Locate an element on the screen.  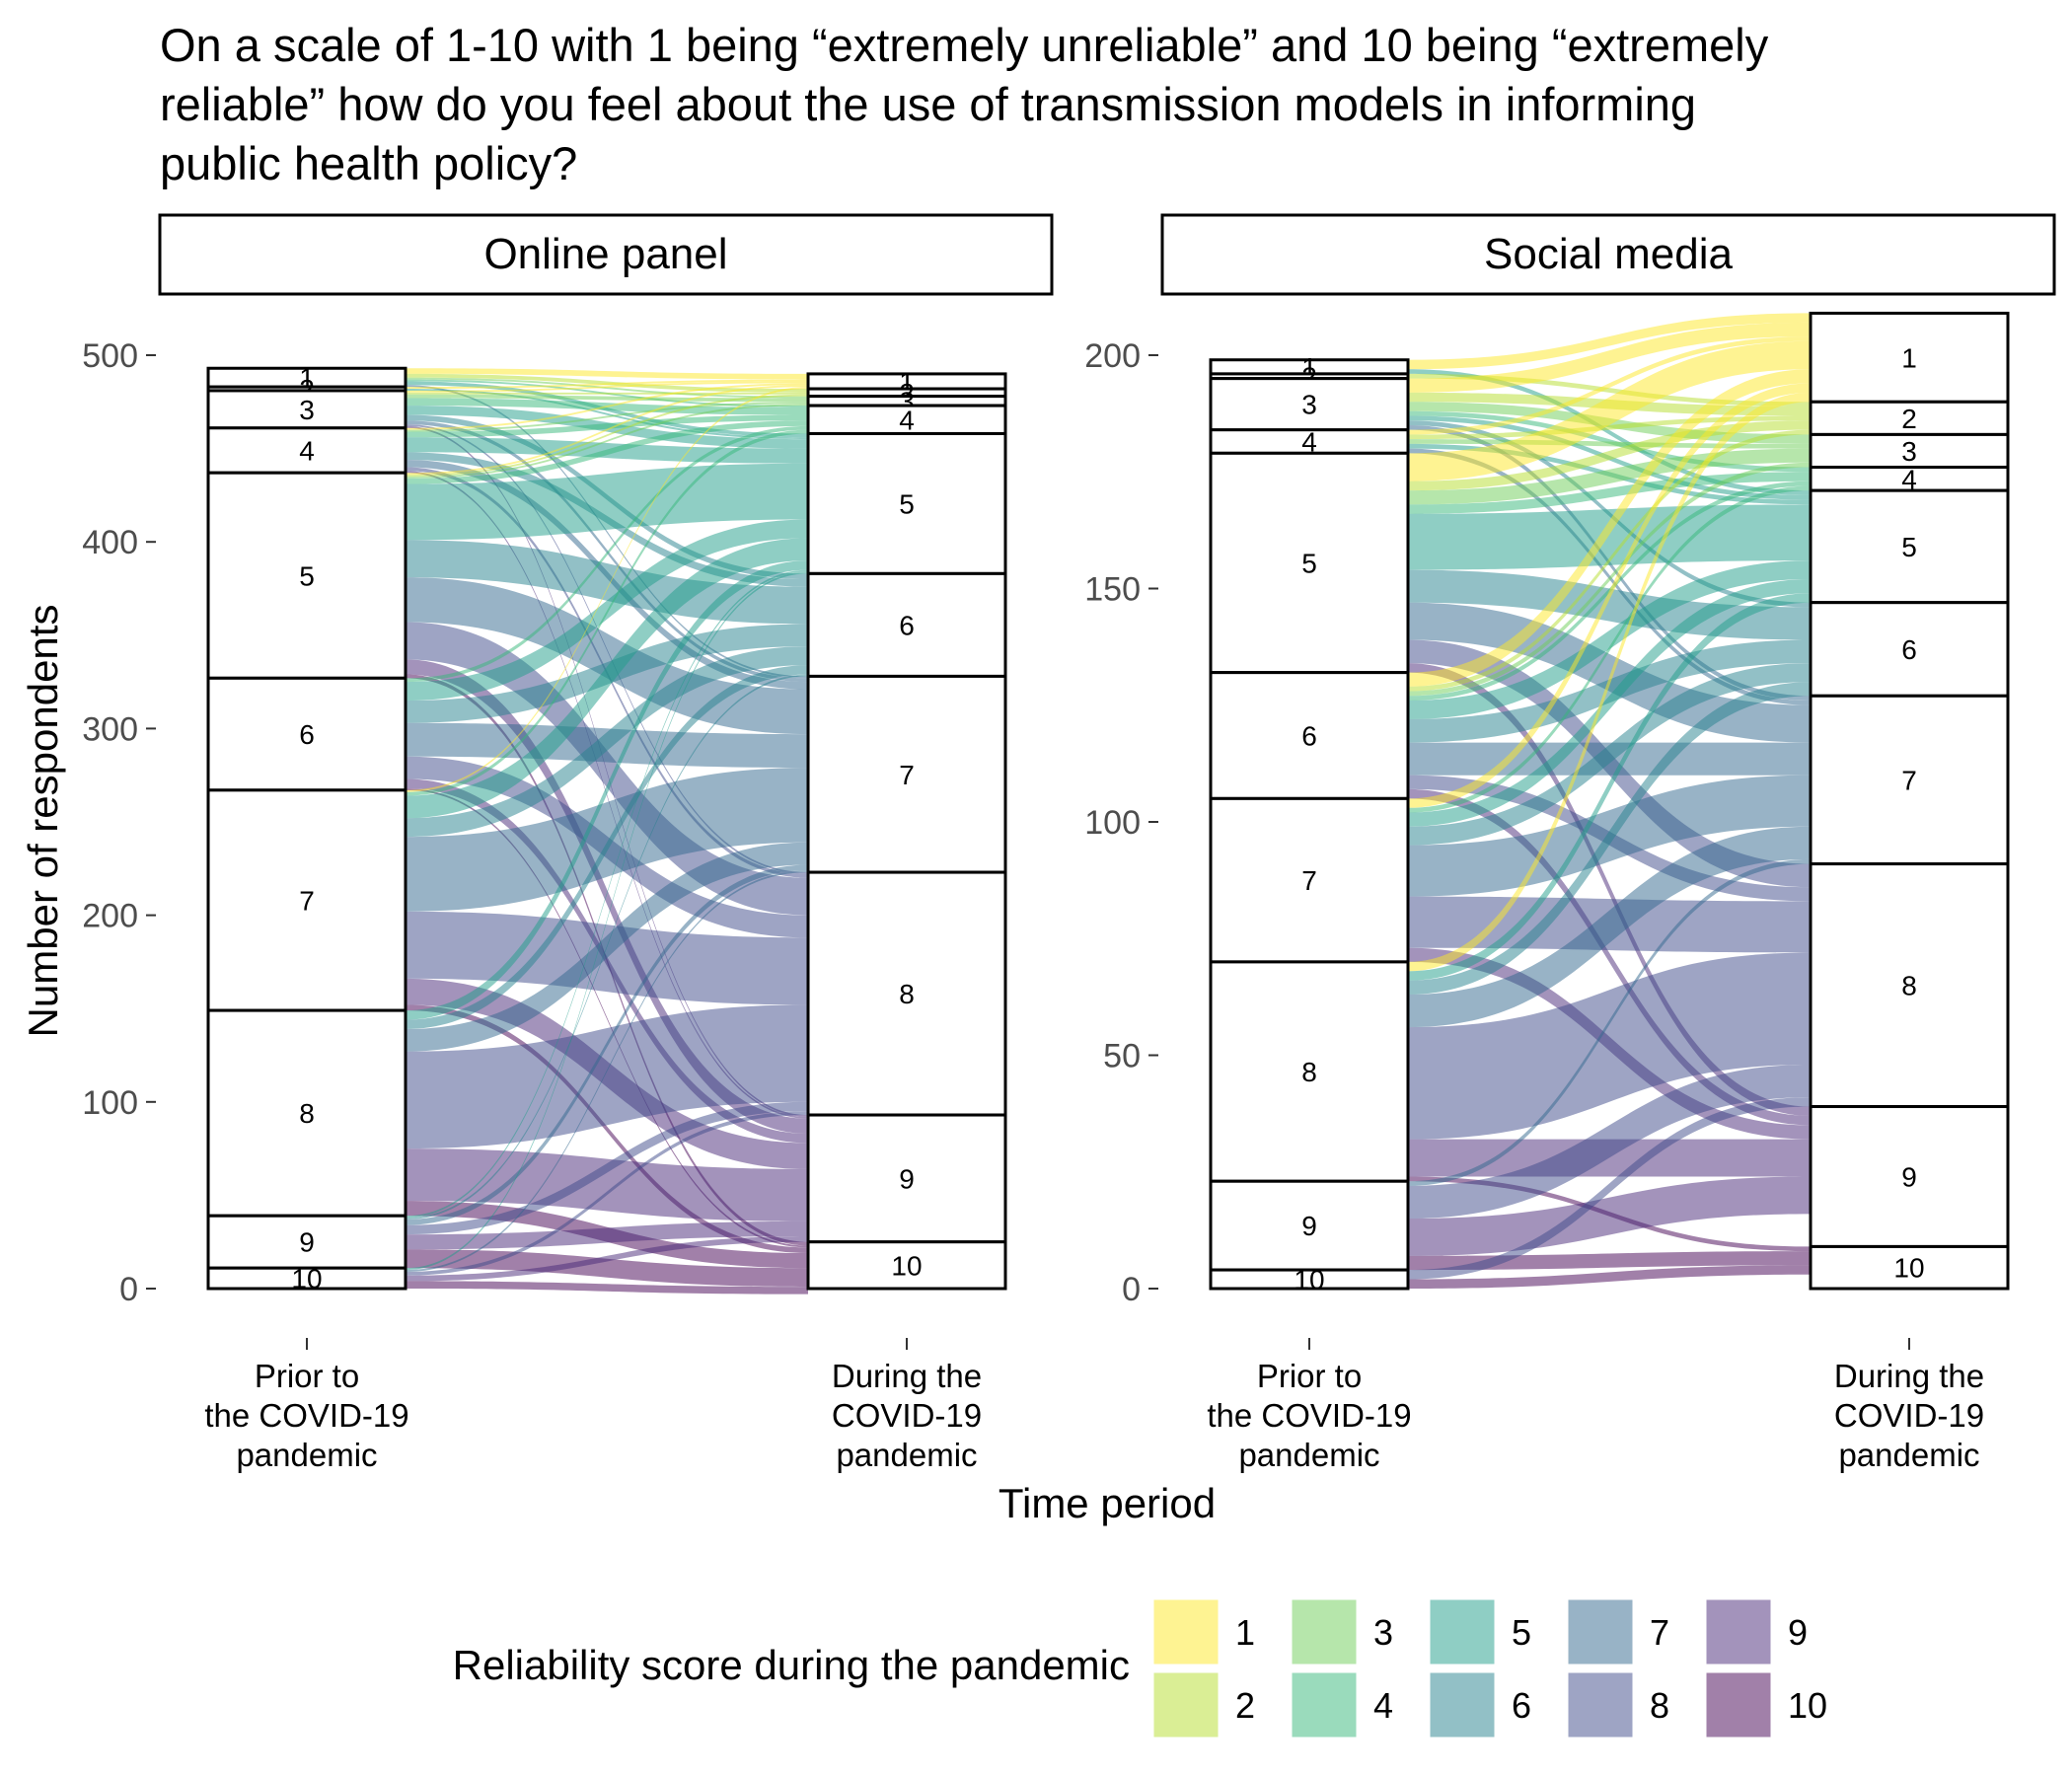
y-tick-label: 150 is located at coordinates (1113, 590).